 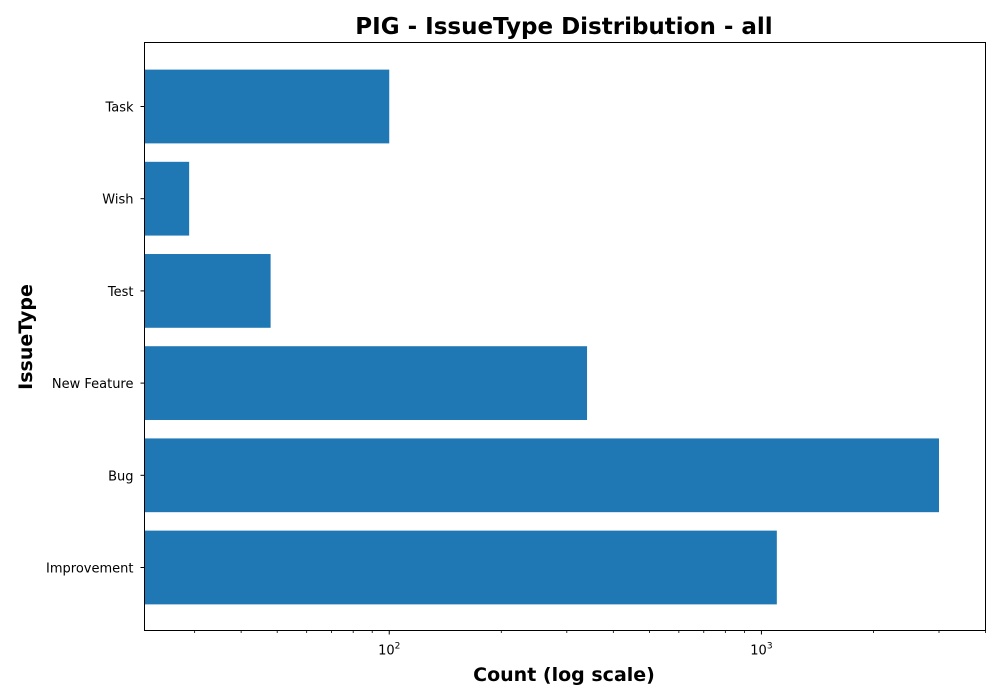 What do you see at coordinates (120, 476) in the screenshot?
I see `y-tick-label-bug: Bug` at bounding box center [120, 476].